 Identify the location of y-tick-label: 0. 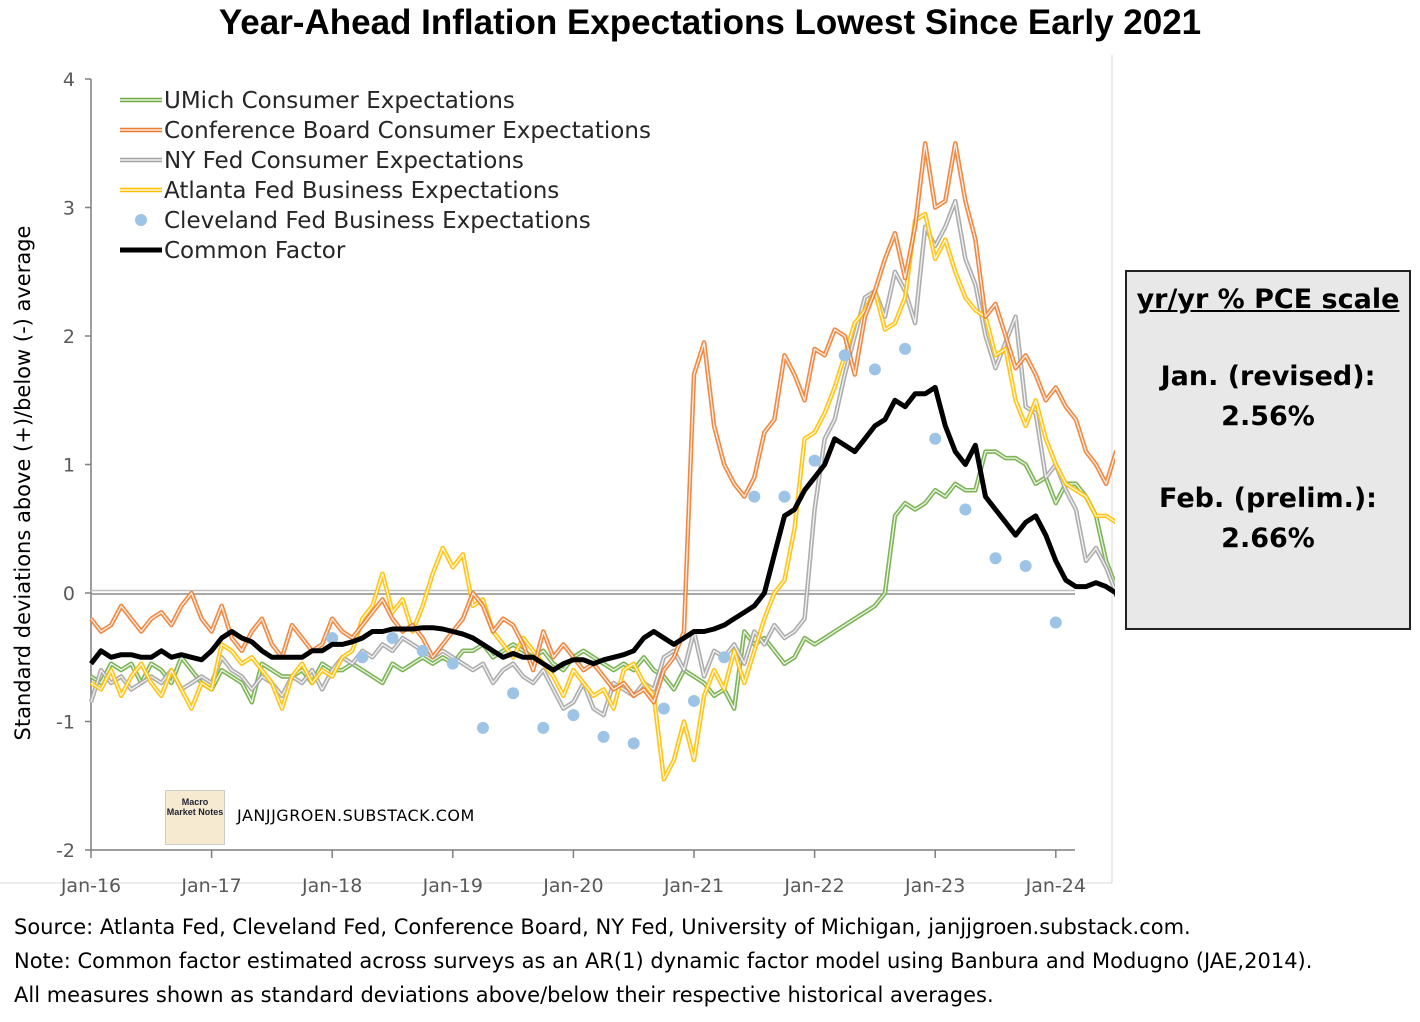
(69, 594).